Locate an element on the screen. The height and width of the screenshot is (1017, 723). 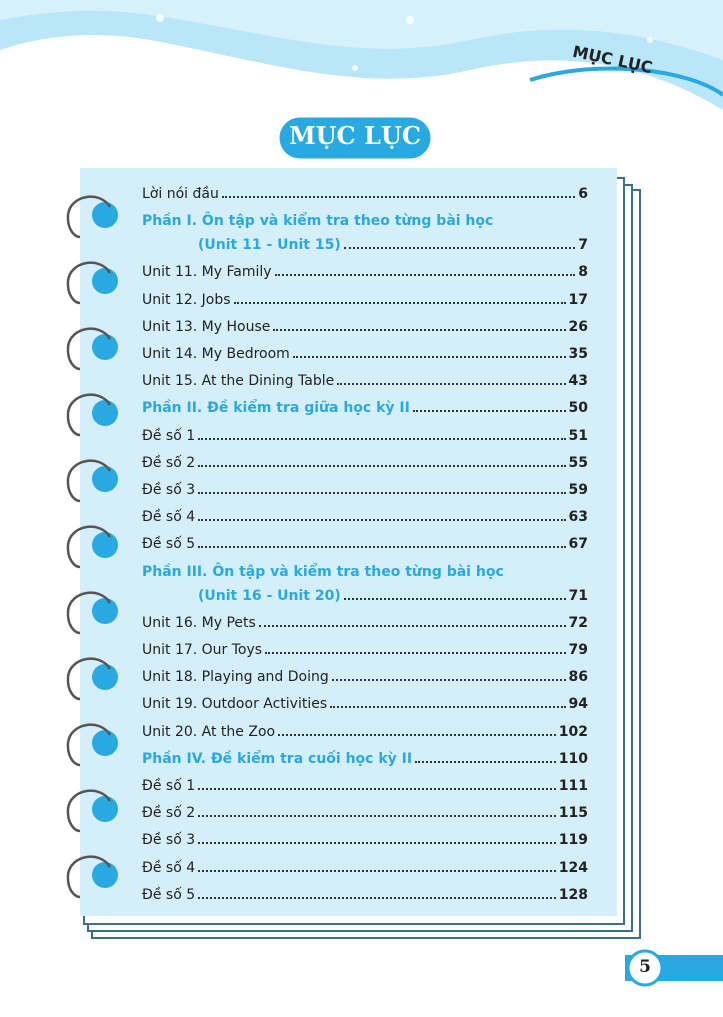
entry-page: 111 is located at coordinates (573, 786).